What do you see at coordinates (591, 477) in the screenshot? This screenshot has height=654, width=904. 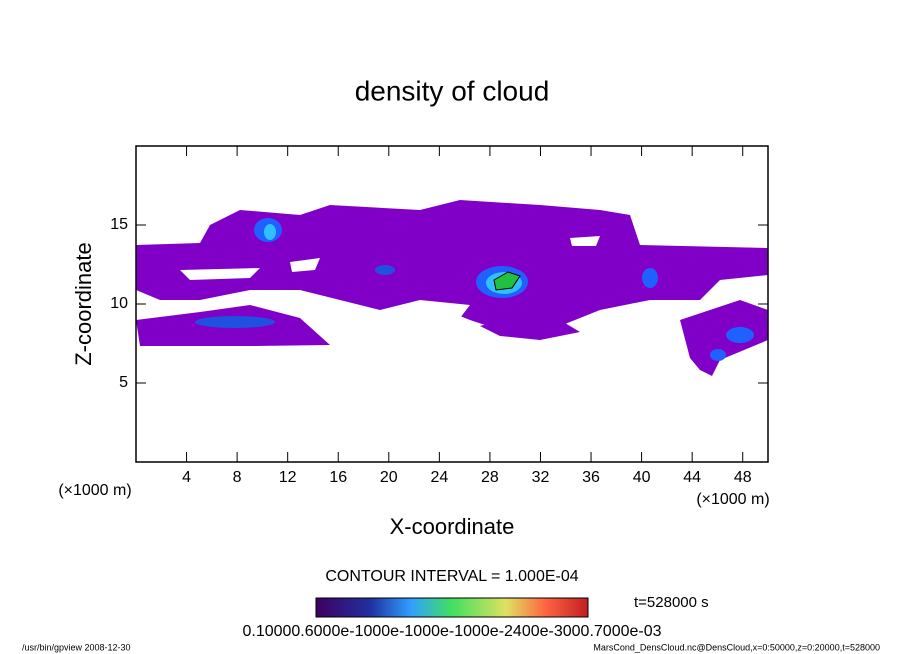 I see `x-tick-label: 36` at bounding box center [591, 477].